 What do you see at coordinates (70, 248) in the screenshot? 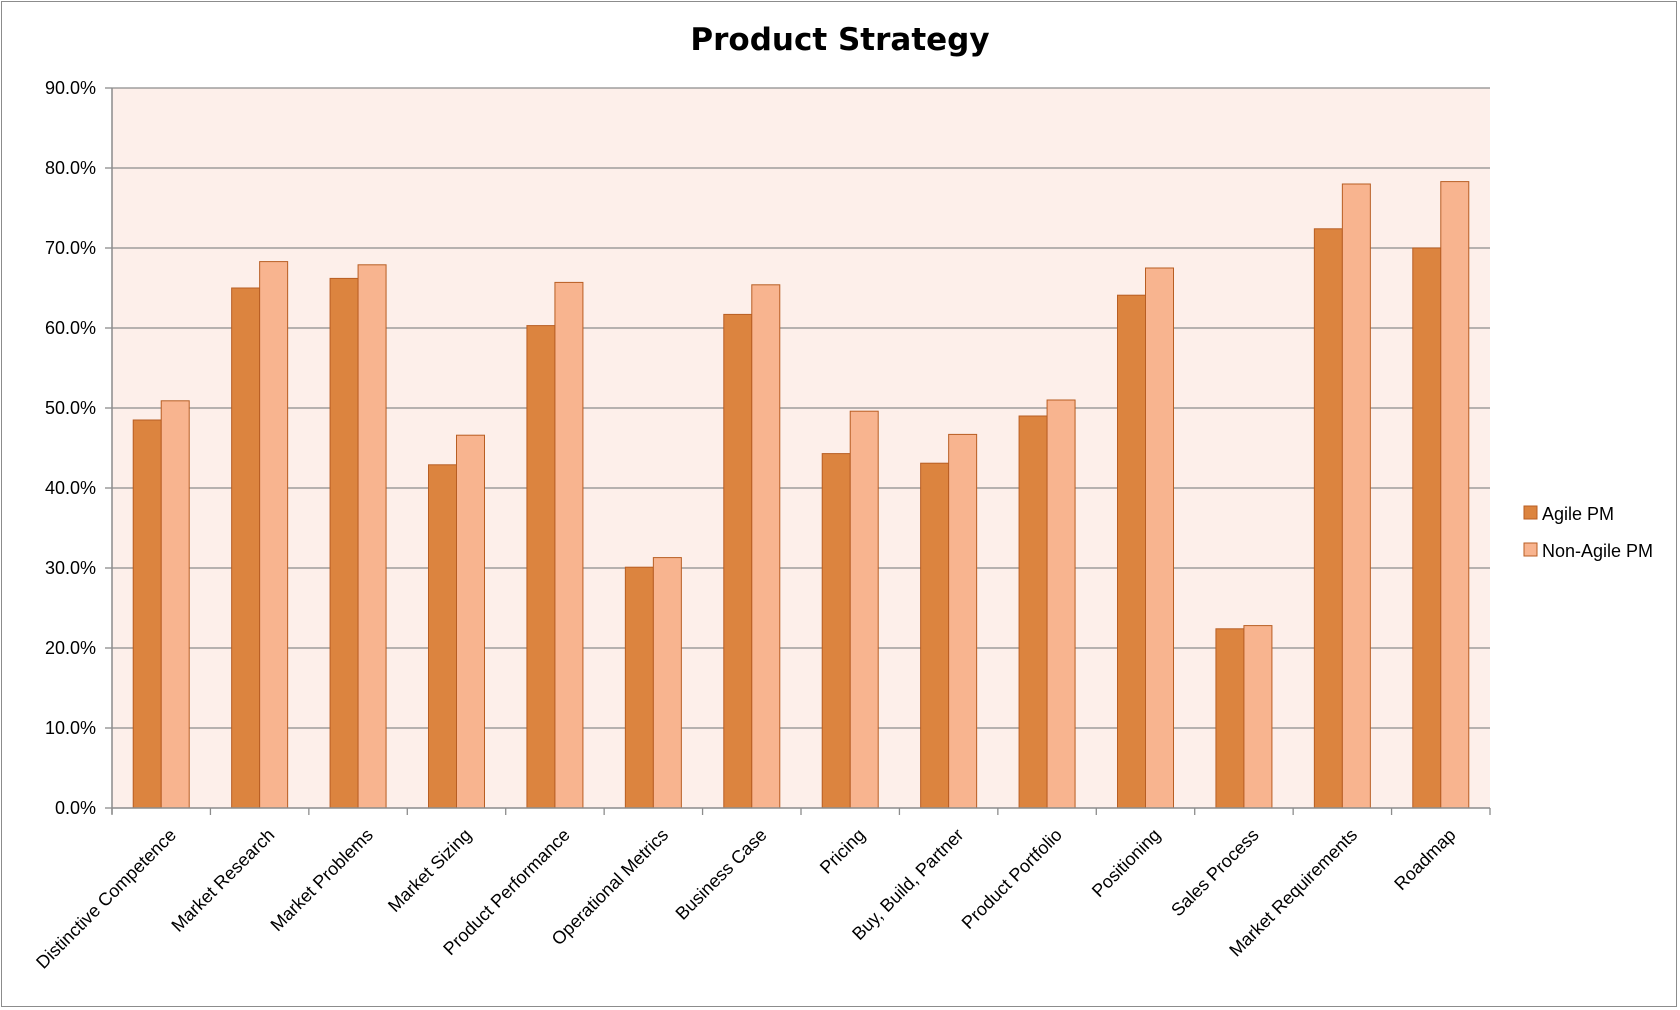
I see `y-tick-label: 70.0%` at bounding box center [70, 248].